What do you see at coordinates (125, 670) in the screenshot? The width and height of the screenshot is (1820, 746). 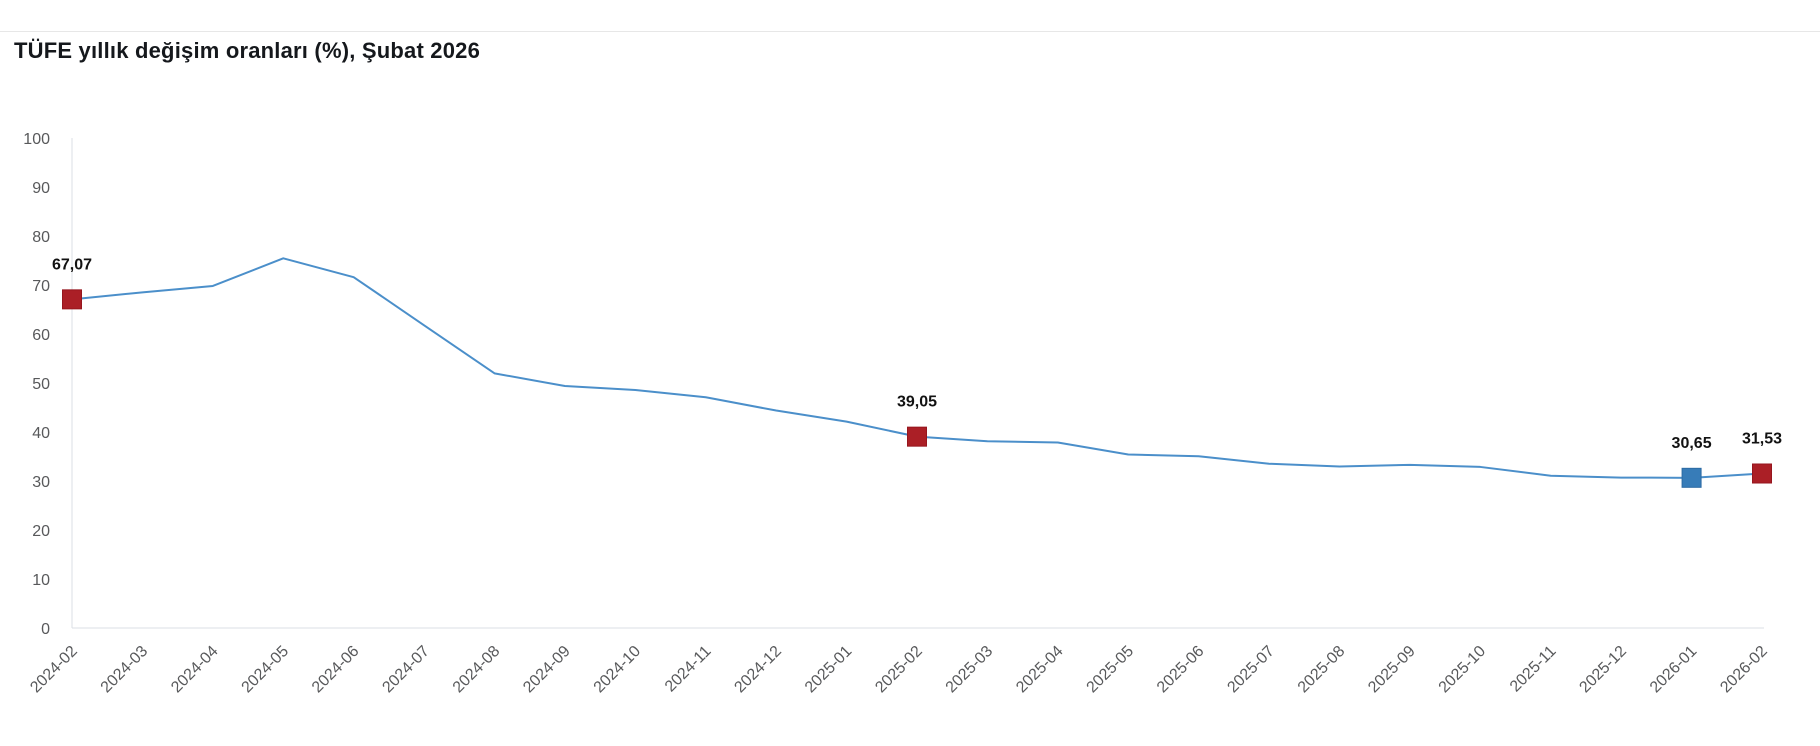 I see `x-axis-tick-label: 2024-03` at bounding box center [125, 670].